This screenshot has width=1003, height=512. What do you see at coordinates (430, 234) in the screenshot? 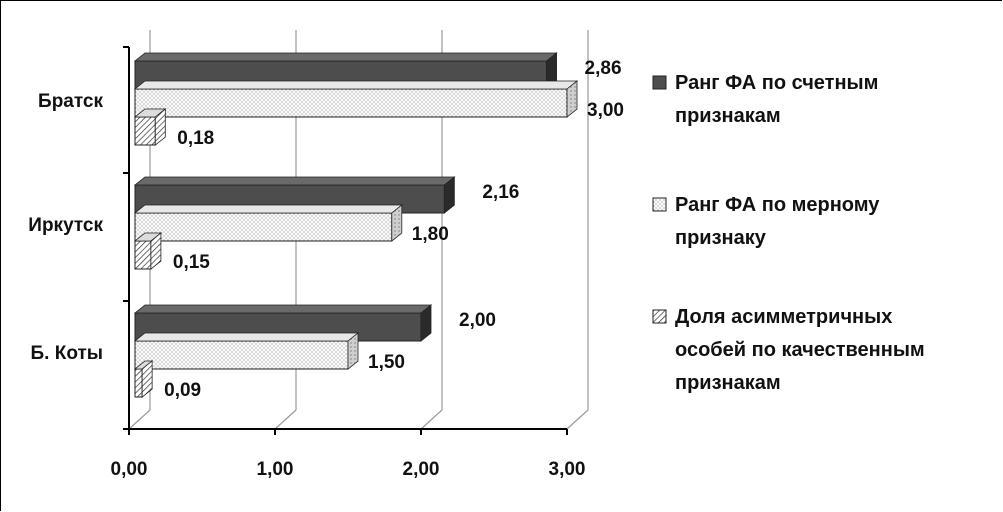
I see `data-label: 1,80` at bounding box center [430, 234].